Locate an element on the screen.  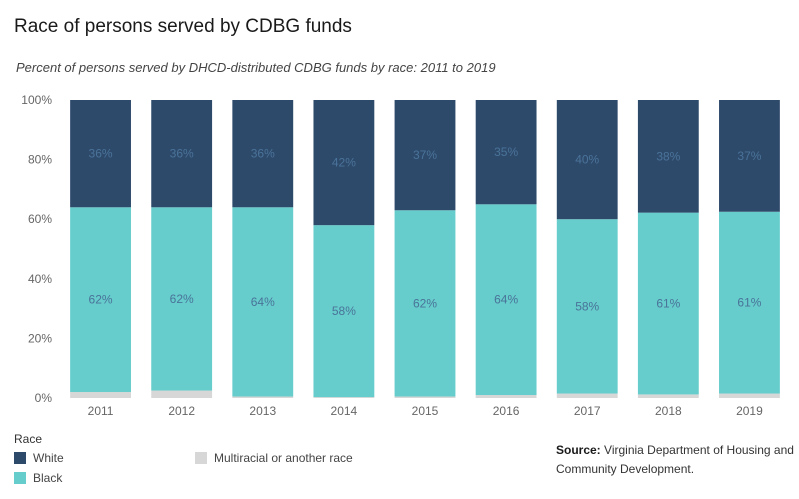
bar-segment-black-2012 is located at coordinates (182, 299).